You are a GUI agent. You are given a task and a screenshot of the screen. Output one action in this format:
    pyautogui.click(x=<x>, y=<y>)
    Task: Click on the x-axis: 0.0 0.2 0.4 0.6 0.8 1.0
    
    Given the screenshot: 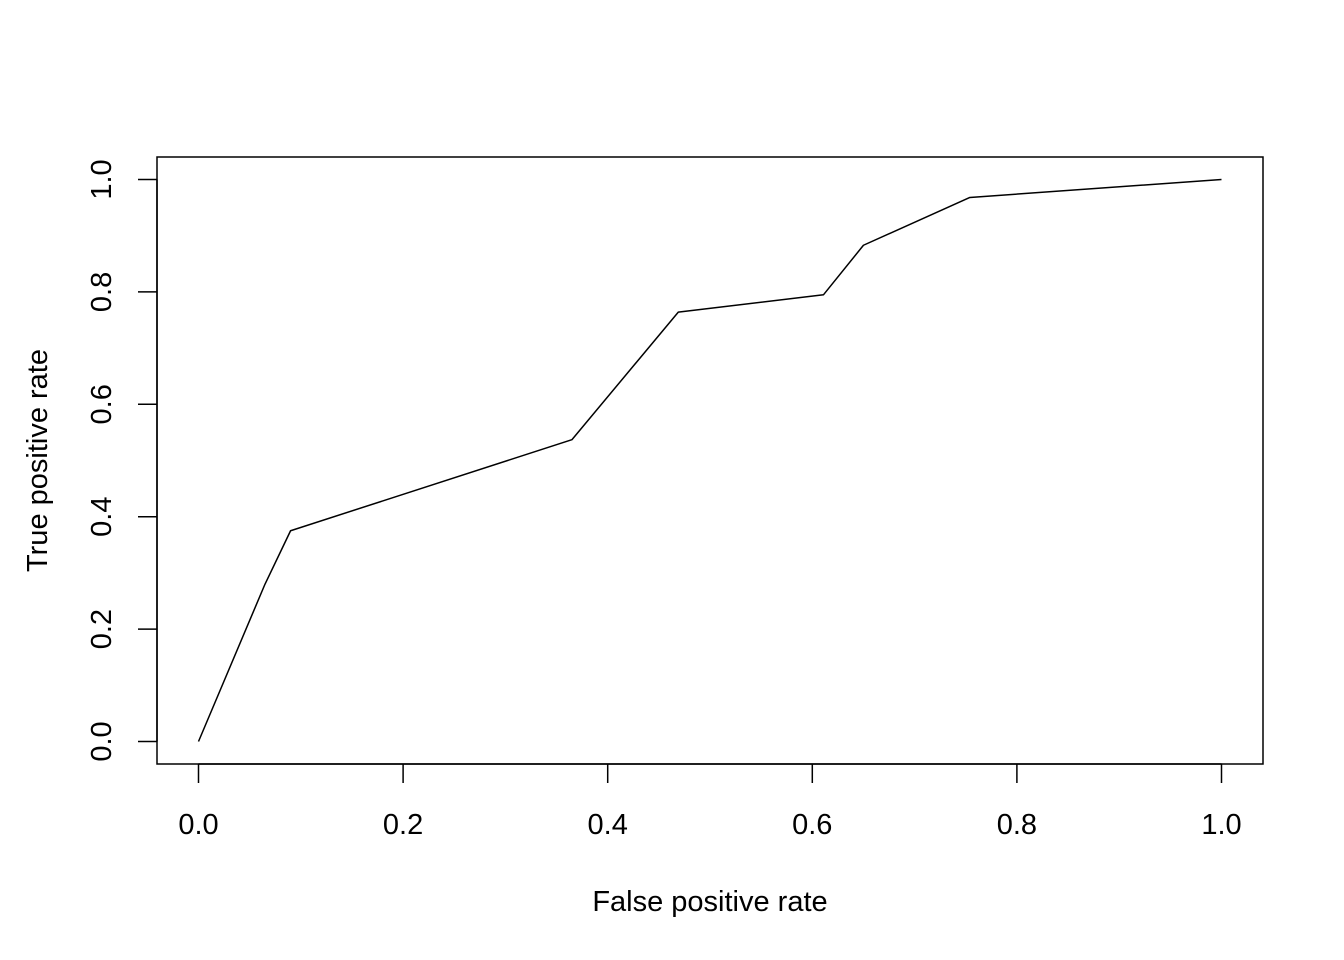 What is the action you would take?
    pyautogui.click(x=710, y=802)
    